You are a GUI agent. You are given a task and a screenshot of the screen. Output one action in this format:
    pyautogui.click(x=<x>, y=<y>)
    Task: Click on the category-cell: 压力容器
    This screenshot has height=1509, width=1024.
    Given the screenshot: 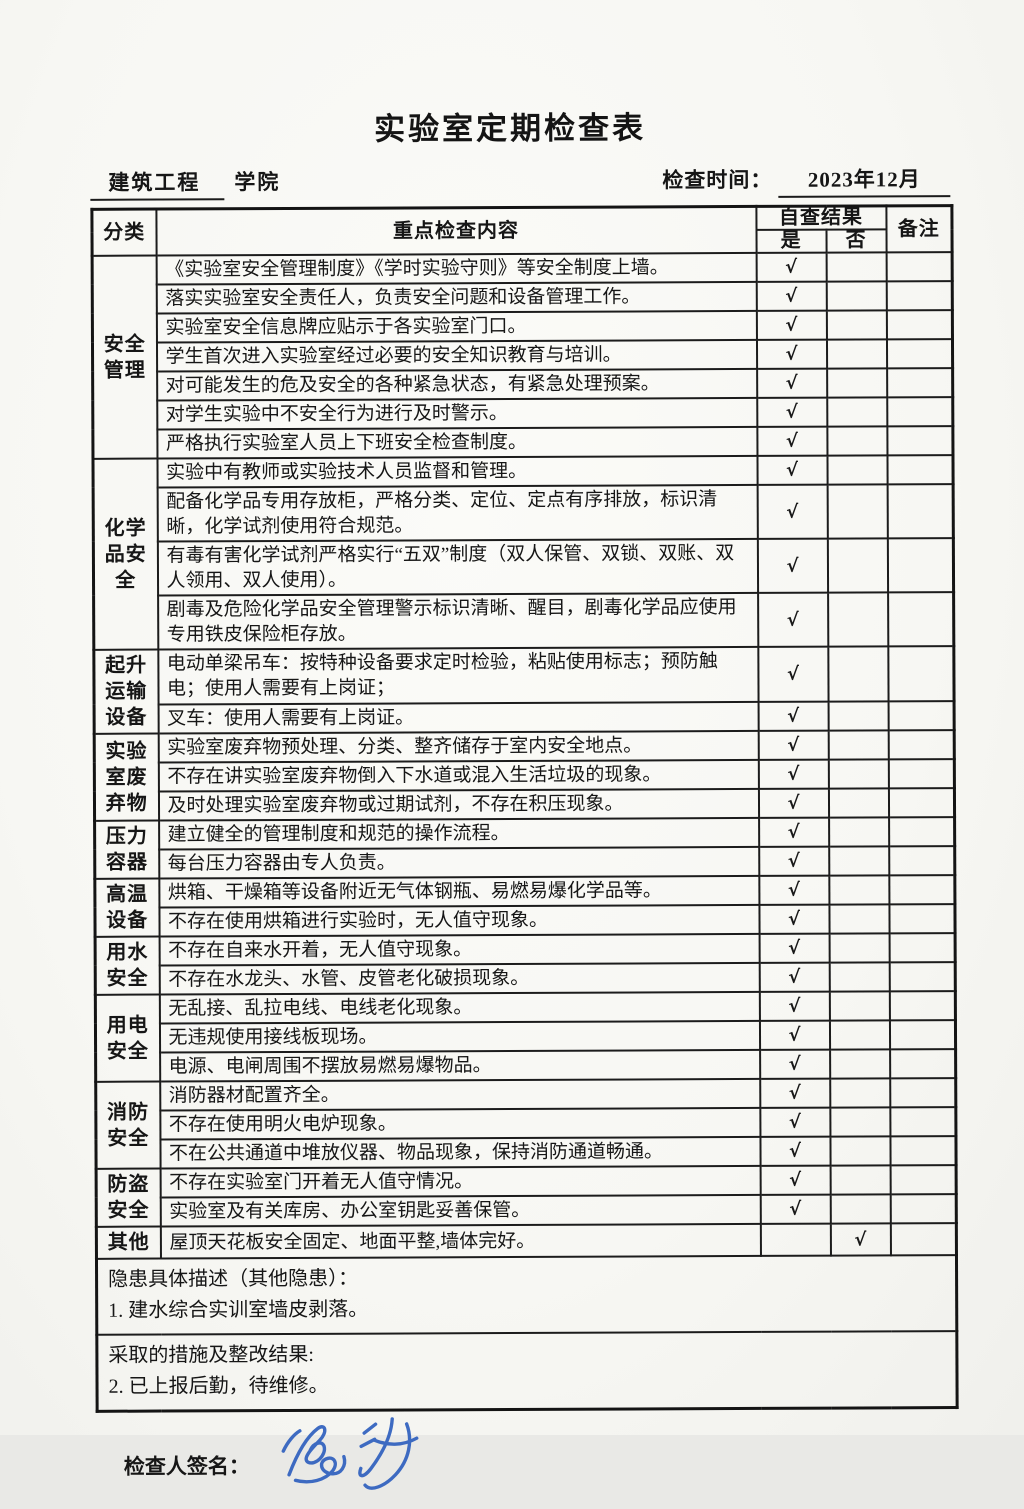 What is the action you would take?
    pyautogui.click(x=126, y=849)
    